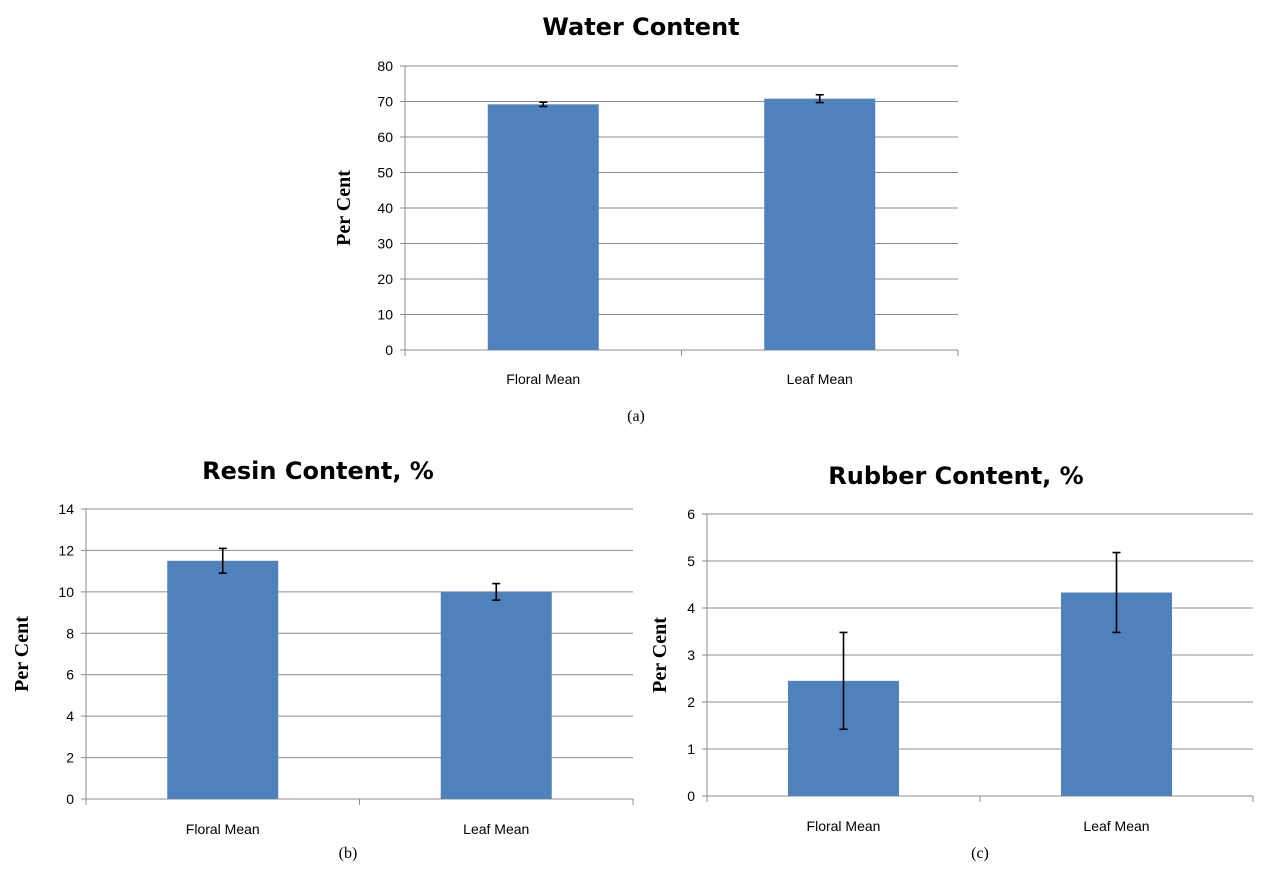 This screenshot has height=876, width=1272. What do you see at coordinates (640, 27) in the screenshot?
I see `chart-title: Water Content` at bounding box center [640, 27].